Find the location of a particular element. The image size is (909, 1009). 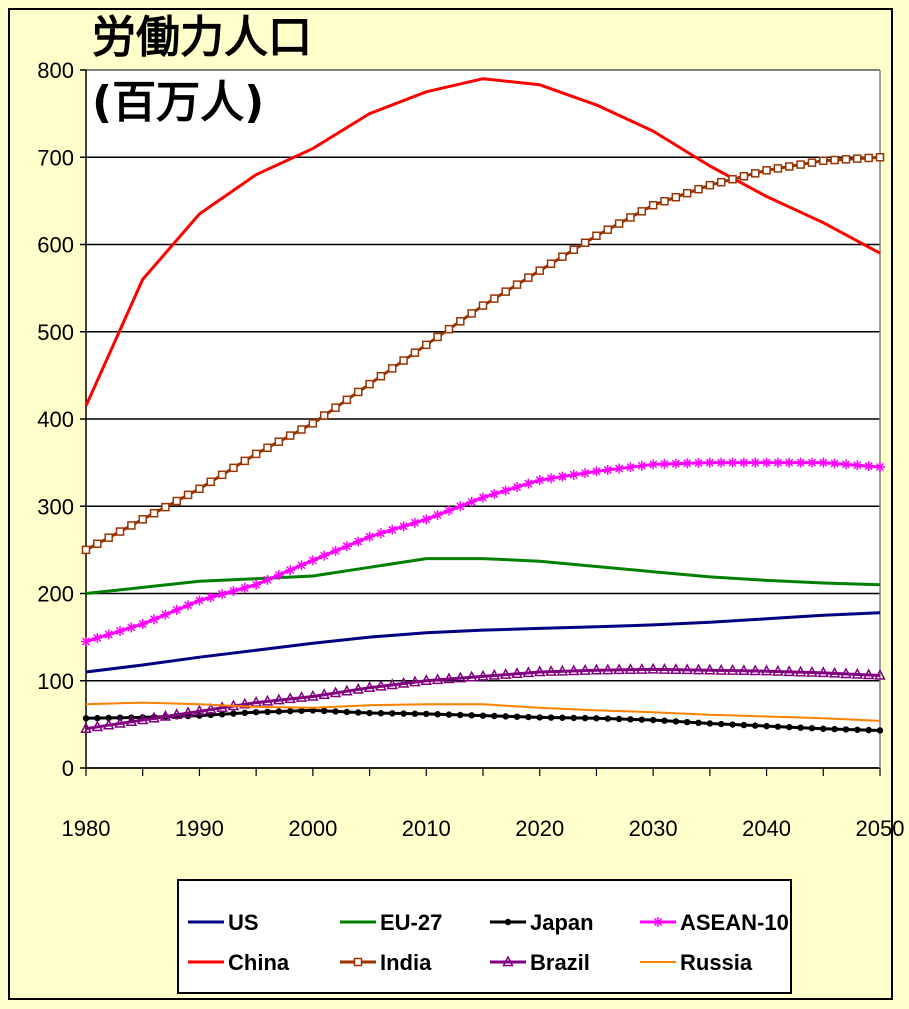

x-tick-label: 2040 is located at coordinates (766, 828).